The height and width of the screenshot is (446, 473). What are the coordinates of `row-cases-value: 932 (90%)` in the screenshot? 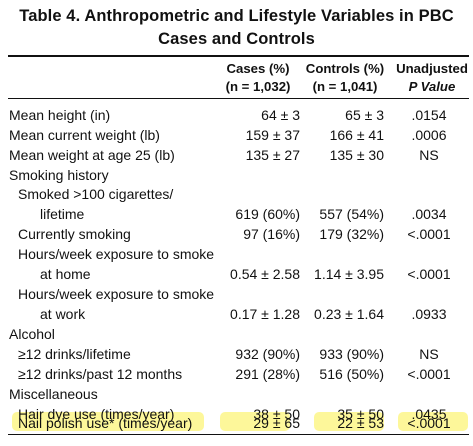 It's located at (267, 354).